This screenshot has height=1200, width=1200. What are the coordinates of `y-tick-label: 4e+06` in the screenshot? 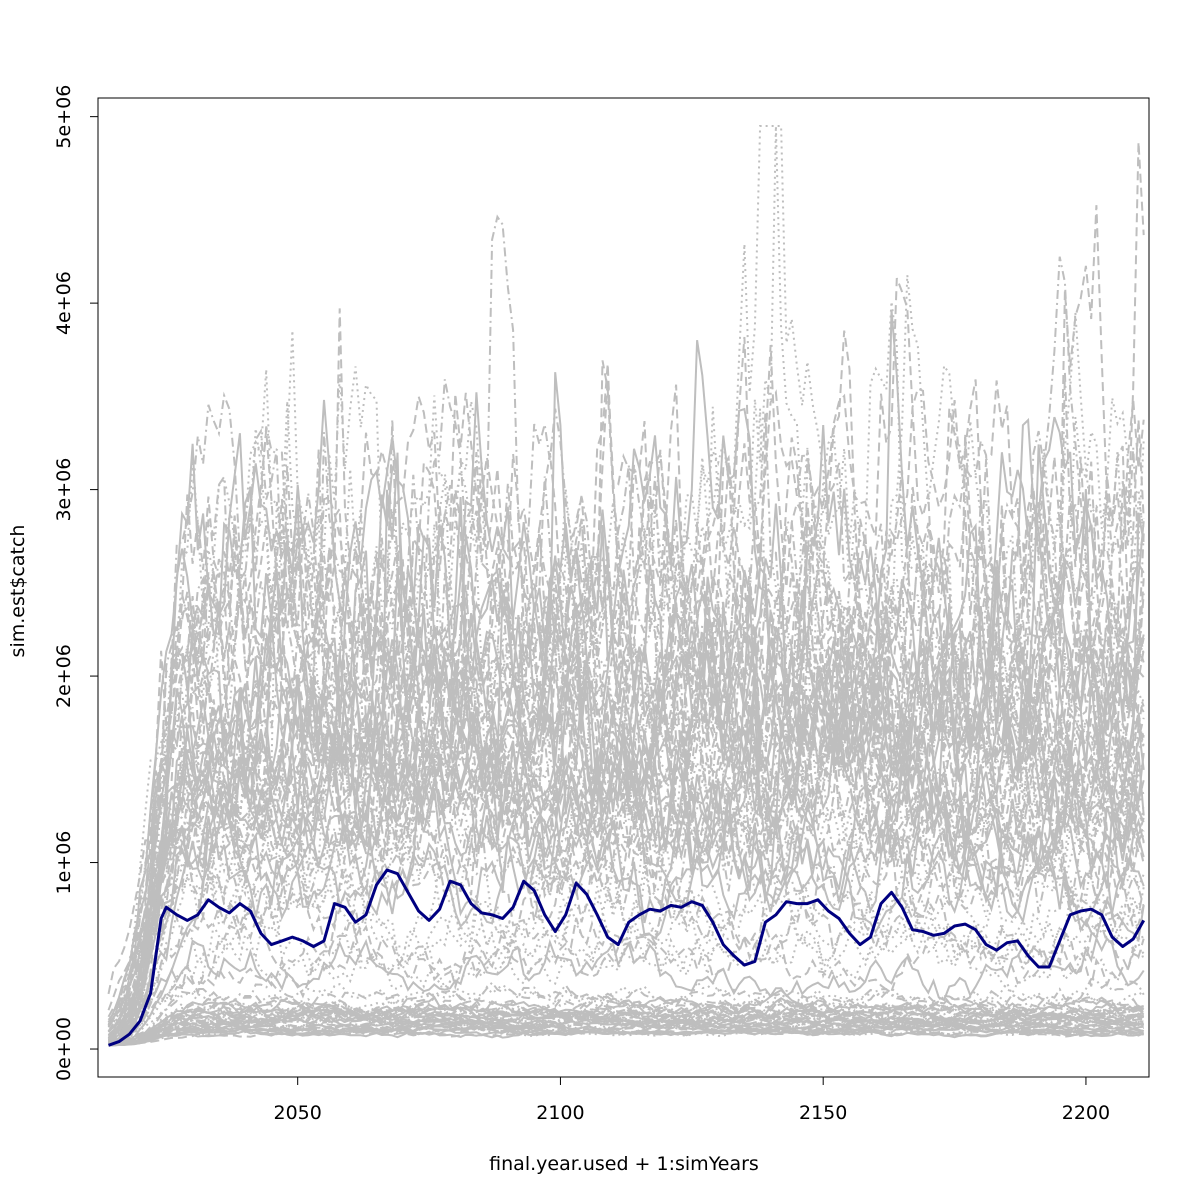 It's located at (64, 303).